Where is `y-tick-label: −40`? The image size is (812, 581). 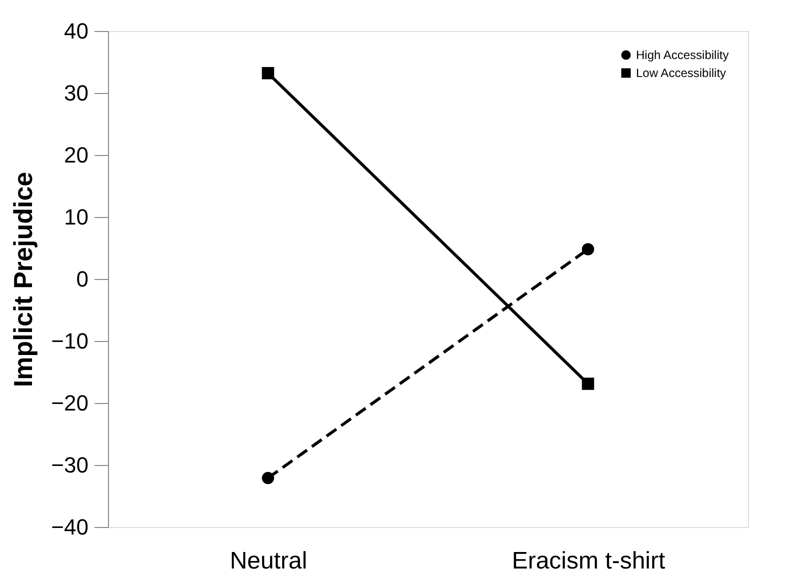
y-tick-label: −40 is located at coordinates (69, 527).